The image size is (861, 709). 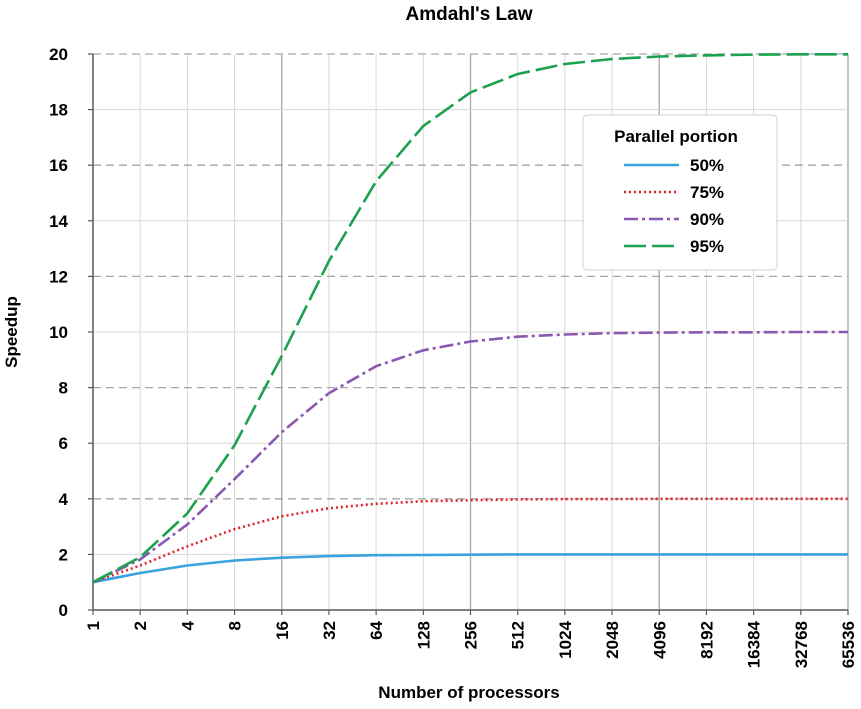 What do you see at coordinates (58, 276) in the screenshot?
I see `y-tick-label: 12` at bounding box center [58, 276].